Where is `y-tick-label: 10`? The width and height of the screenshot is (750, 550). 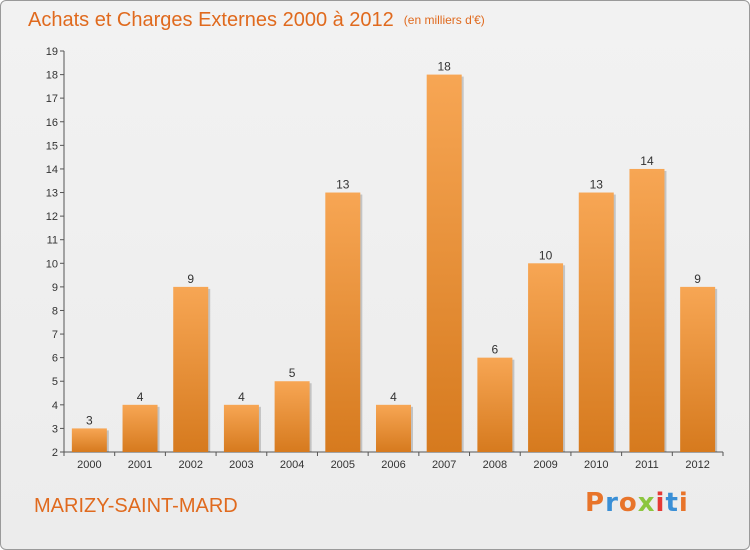
y-tick-label: 10 is located at coordinates (52, 264).